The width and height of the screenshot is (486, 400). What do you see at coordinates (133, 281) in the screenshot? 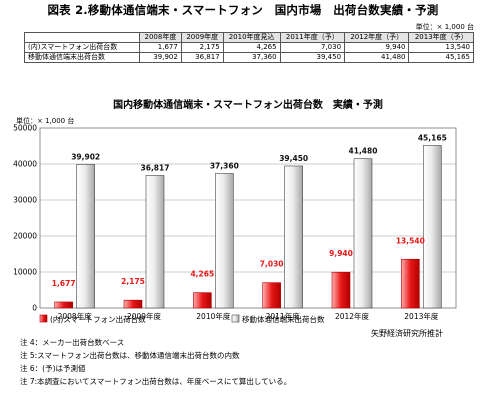
I see `data-label: 2,175` at bounding box center [133, 281].